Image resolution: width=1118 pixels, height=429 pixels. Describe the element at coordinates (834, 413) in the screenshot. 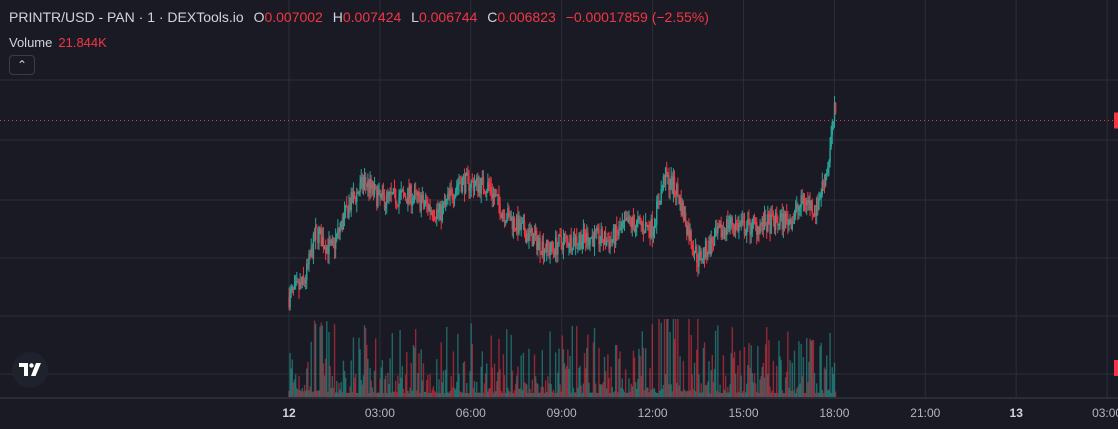

I see `time-axis-tick-label: 18:00` at that location.